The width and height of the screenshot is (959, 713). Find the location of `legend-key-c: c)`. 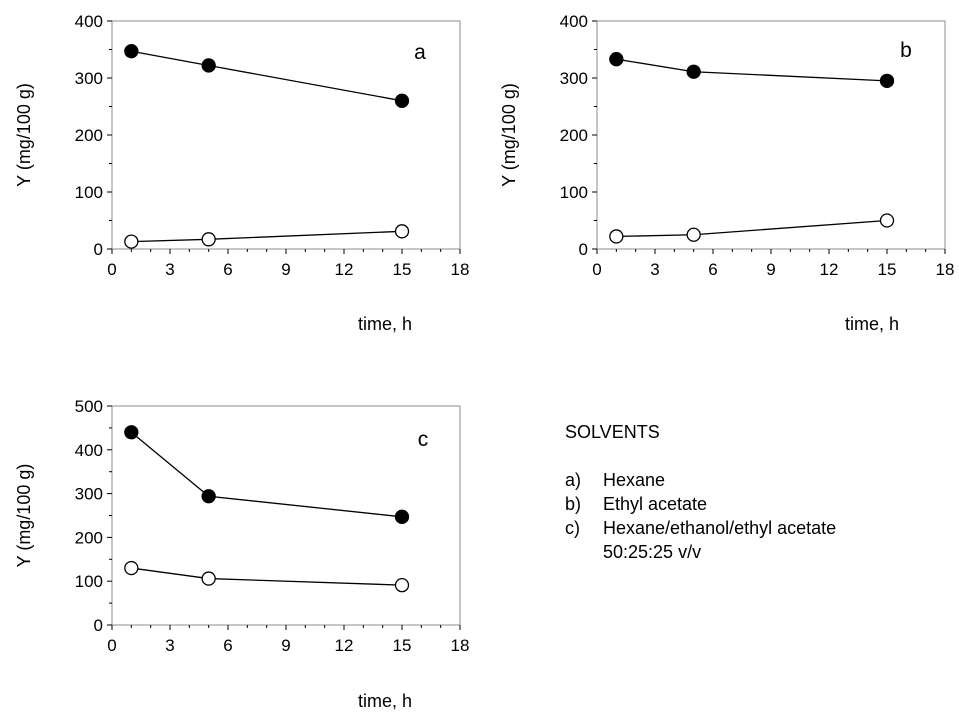

legend-key-c: c) is located at coordinates (572, 528).